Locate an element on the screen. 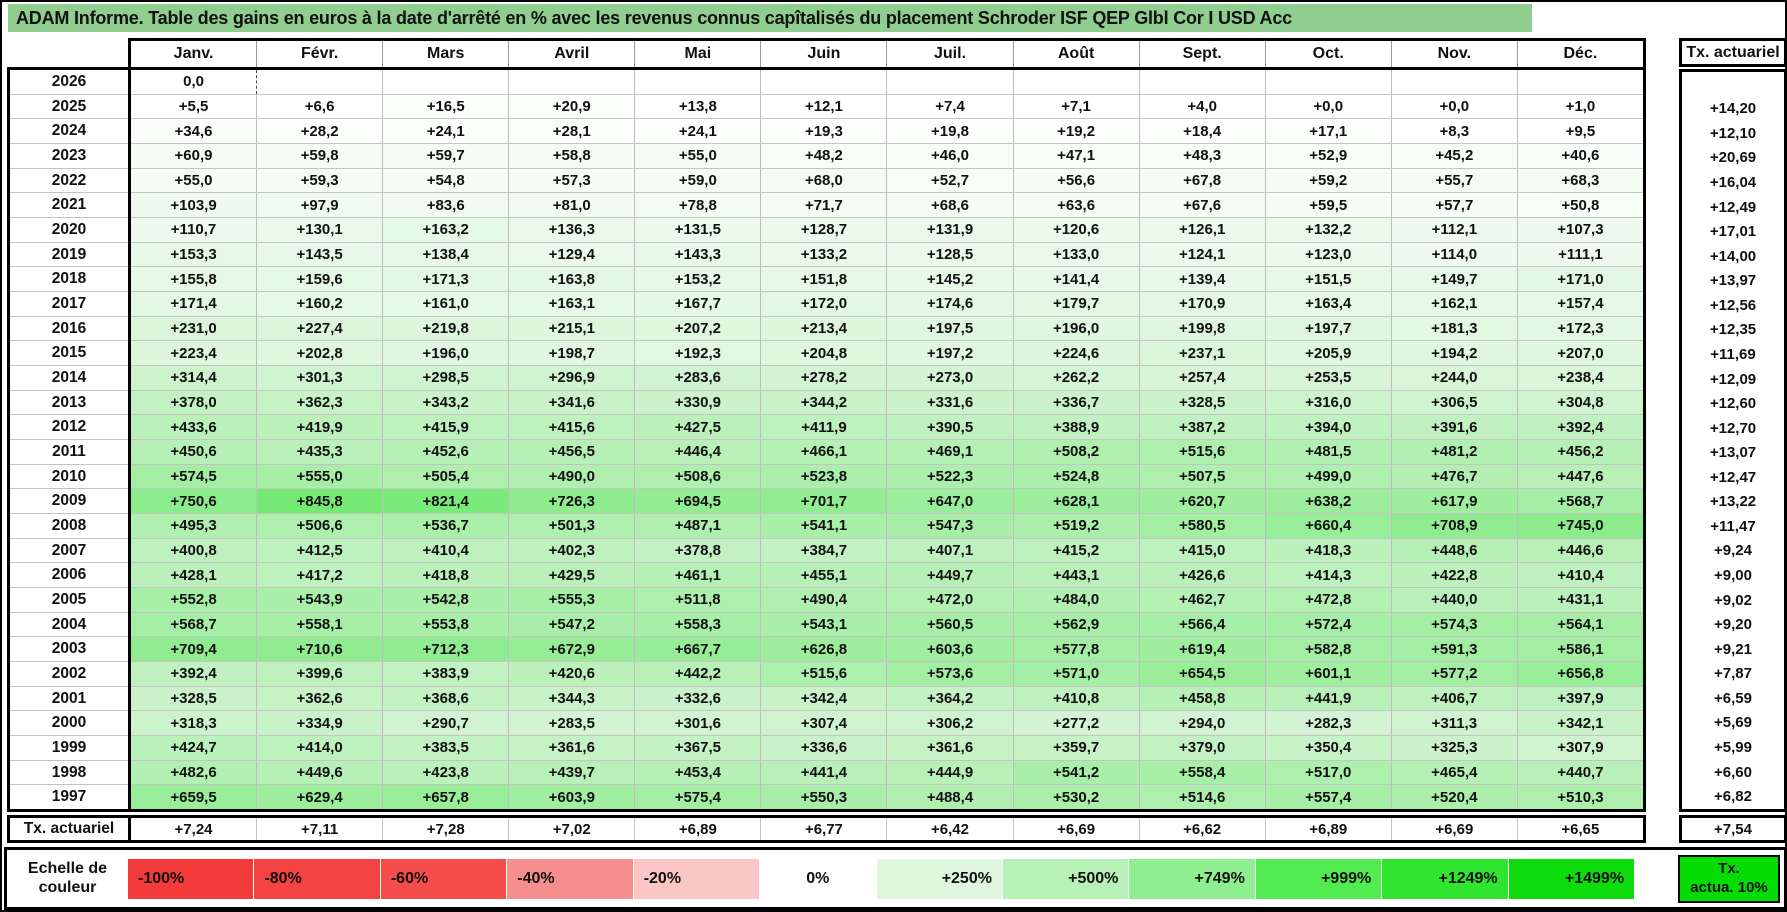 This screenshot has width=1787, height=912. data-cell: +392,4 is located at coordinates (194, 674).